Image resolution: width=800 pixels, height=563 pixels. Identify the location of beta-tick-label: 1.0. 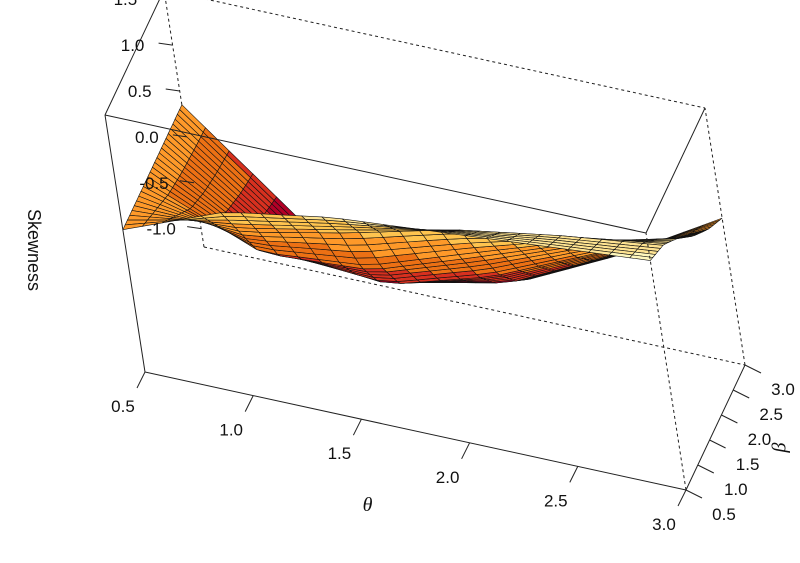
(736, 489).